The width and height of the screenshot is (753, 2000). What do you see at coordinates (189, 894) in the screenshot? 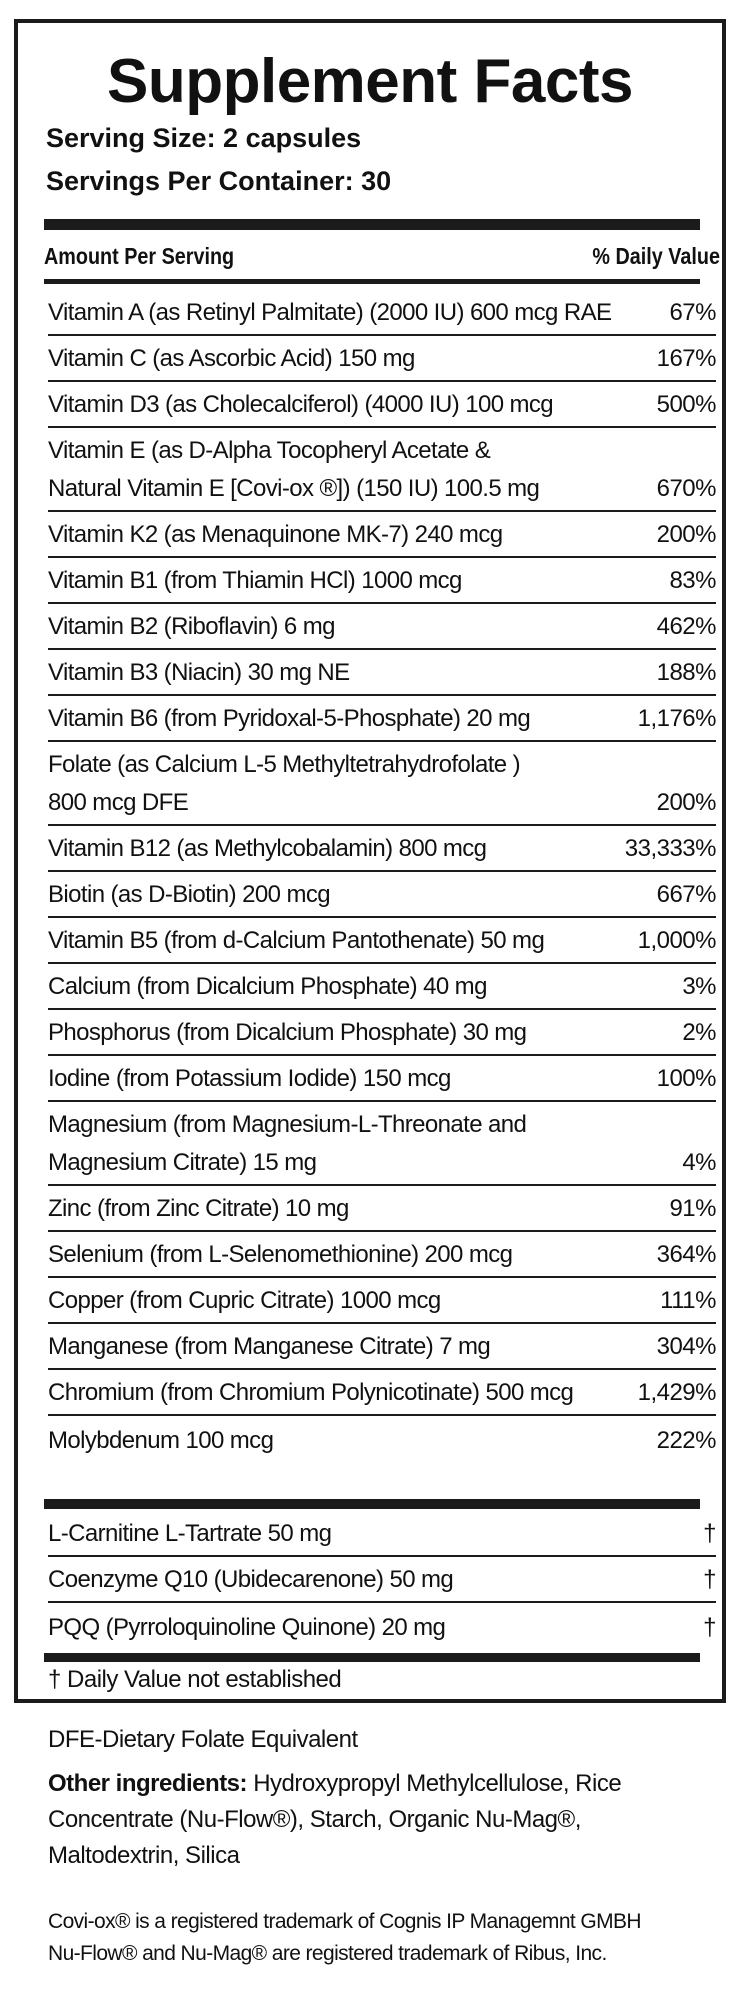
I see `nutrient-name: Biotin (as D-Biotin) 200 mcg` at bounding box center [189, 894].